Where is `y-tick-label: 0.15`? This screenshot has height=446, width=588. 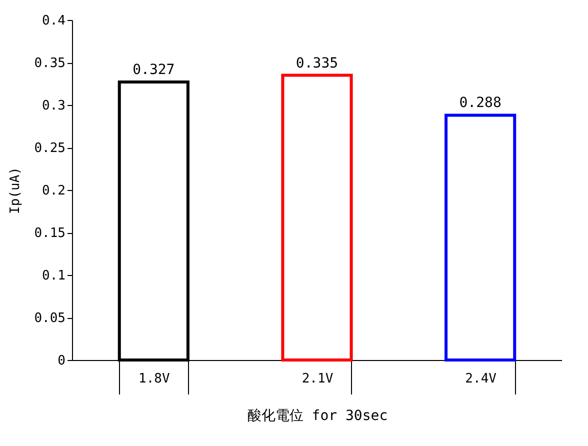
y-tick-label: 0.15 is located at coordinates (50, 233).